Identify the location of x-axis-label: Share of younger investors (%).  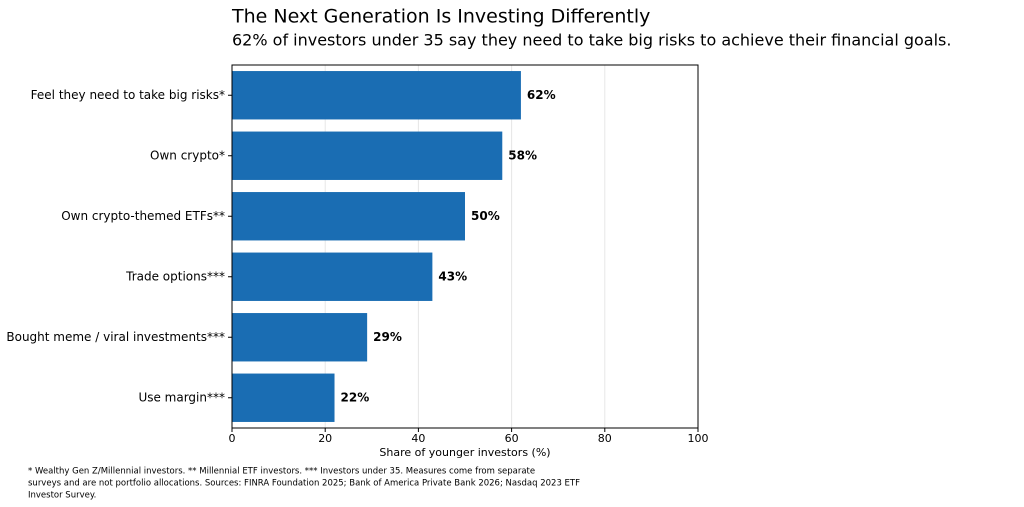
(464, 452).